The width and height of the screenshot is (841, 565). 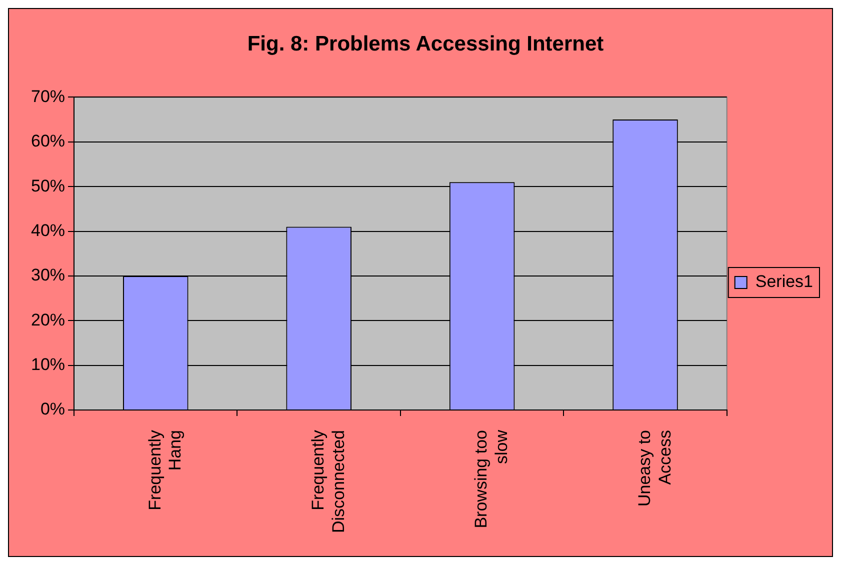 I want to click on y-tick-label: 10%, so click(x=48, y=364).